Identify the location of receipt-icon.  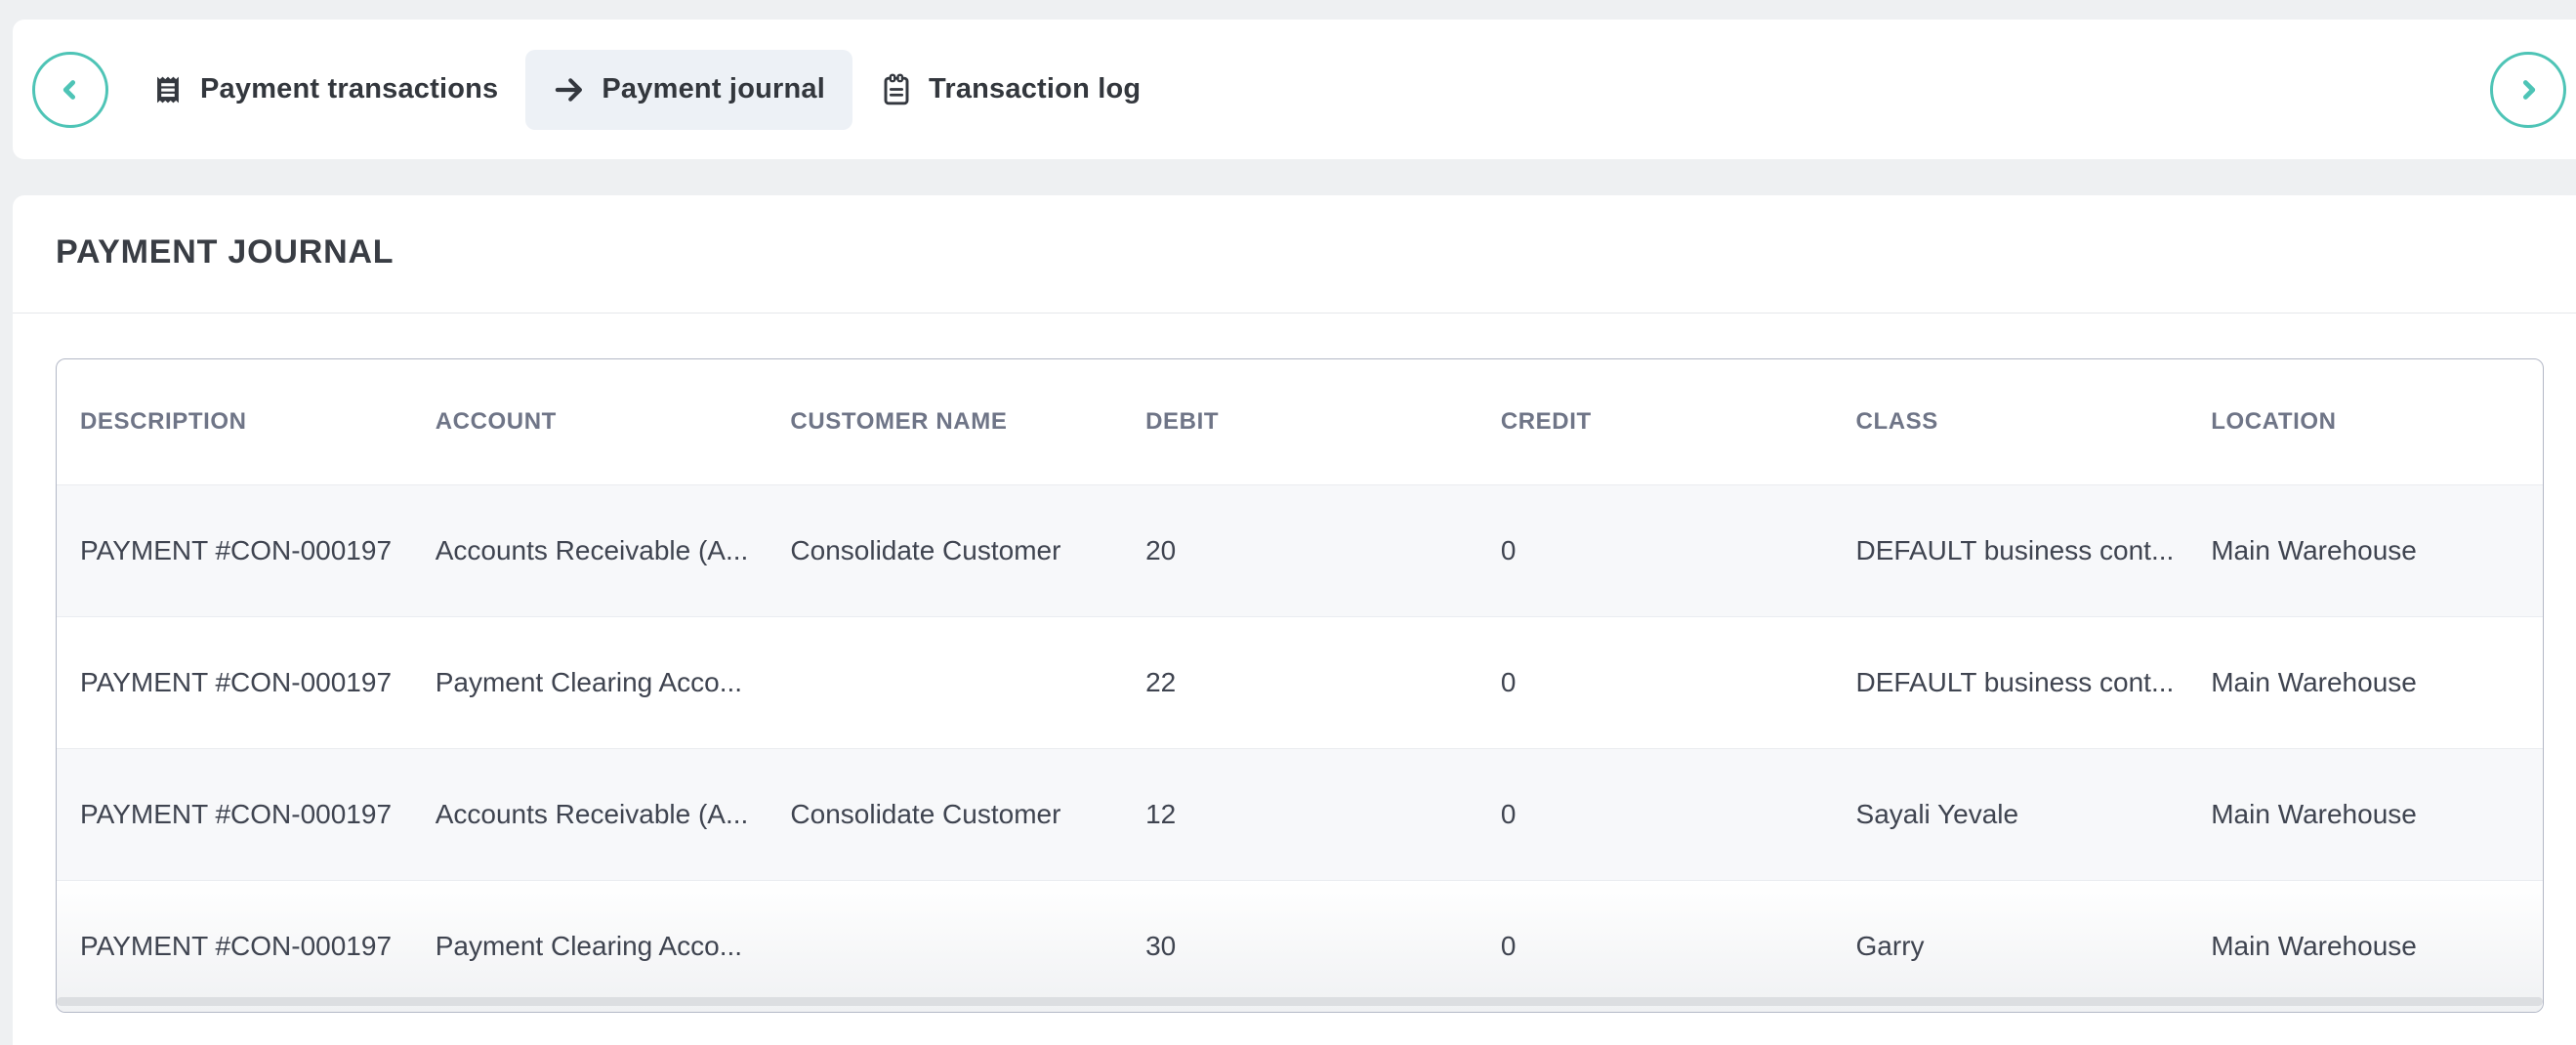
(168, 90).